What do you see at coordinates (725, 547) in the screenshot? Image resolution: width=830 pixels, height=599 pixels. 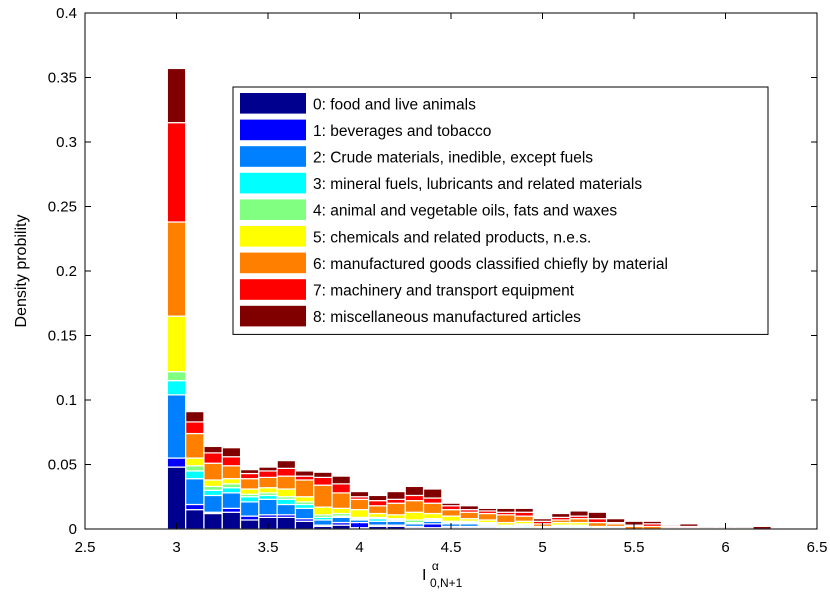 I see `x-tick-label: 6` at bounding box center [725, 547].